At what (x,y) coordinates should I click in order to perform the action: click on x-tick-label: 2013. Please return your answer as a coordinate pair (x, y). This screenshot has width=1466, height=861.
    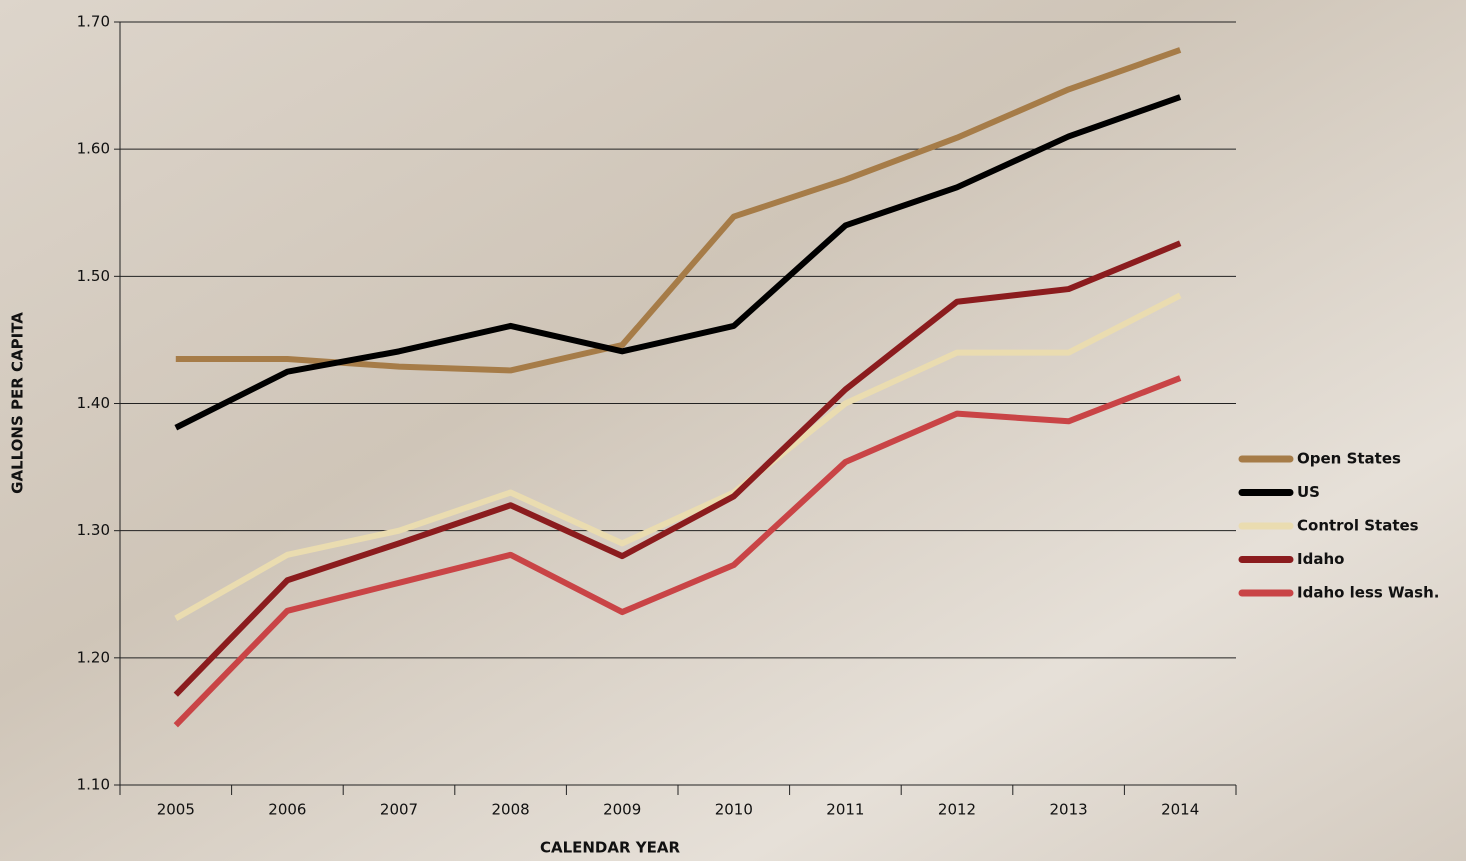
    Looking at the image, I should click on (1069, 810).